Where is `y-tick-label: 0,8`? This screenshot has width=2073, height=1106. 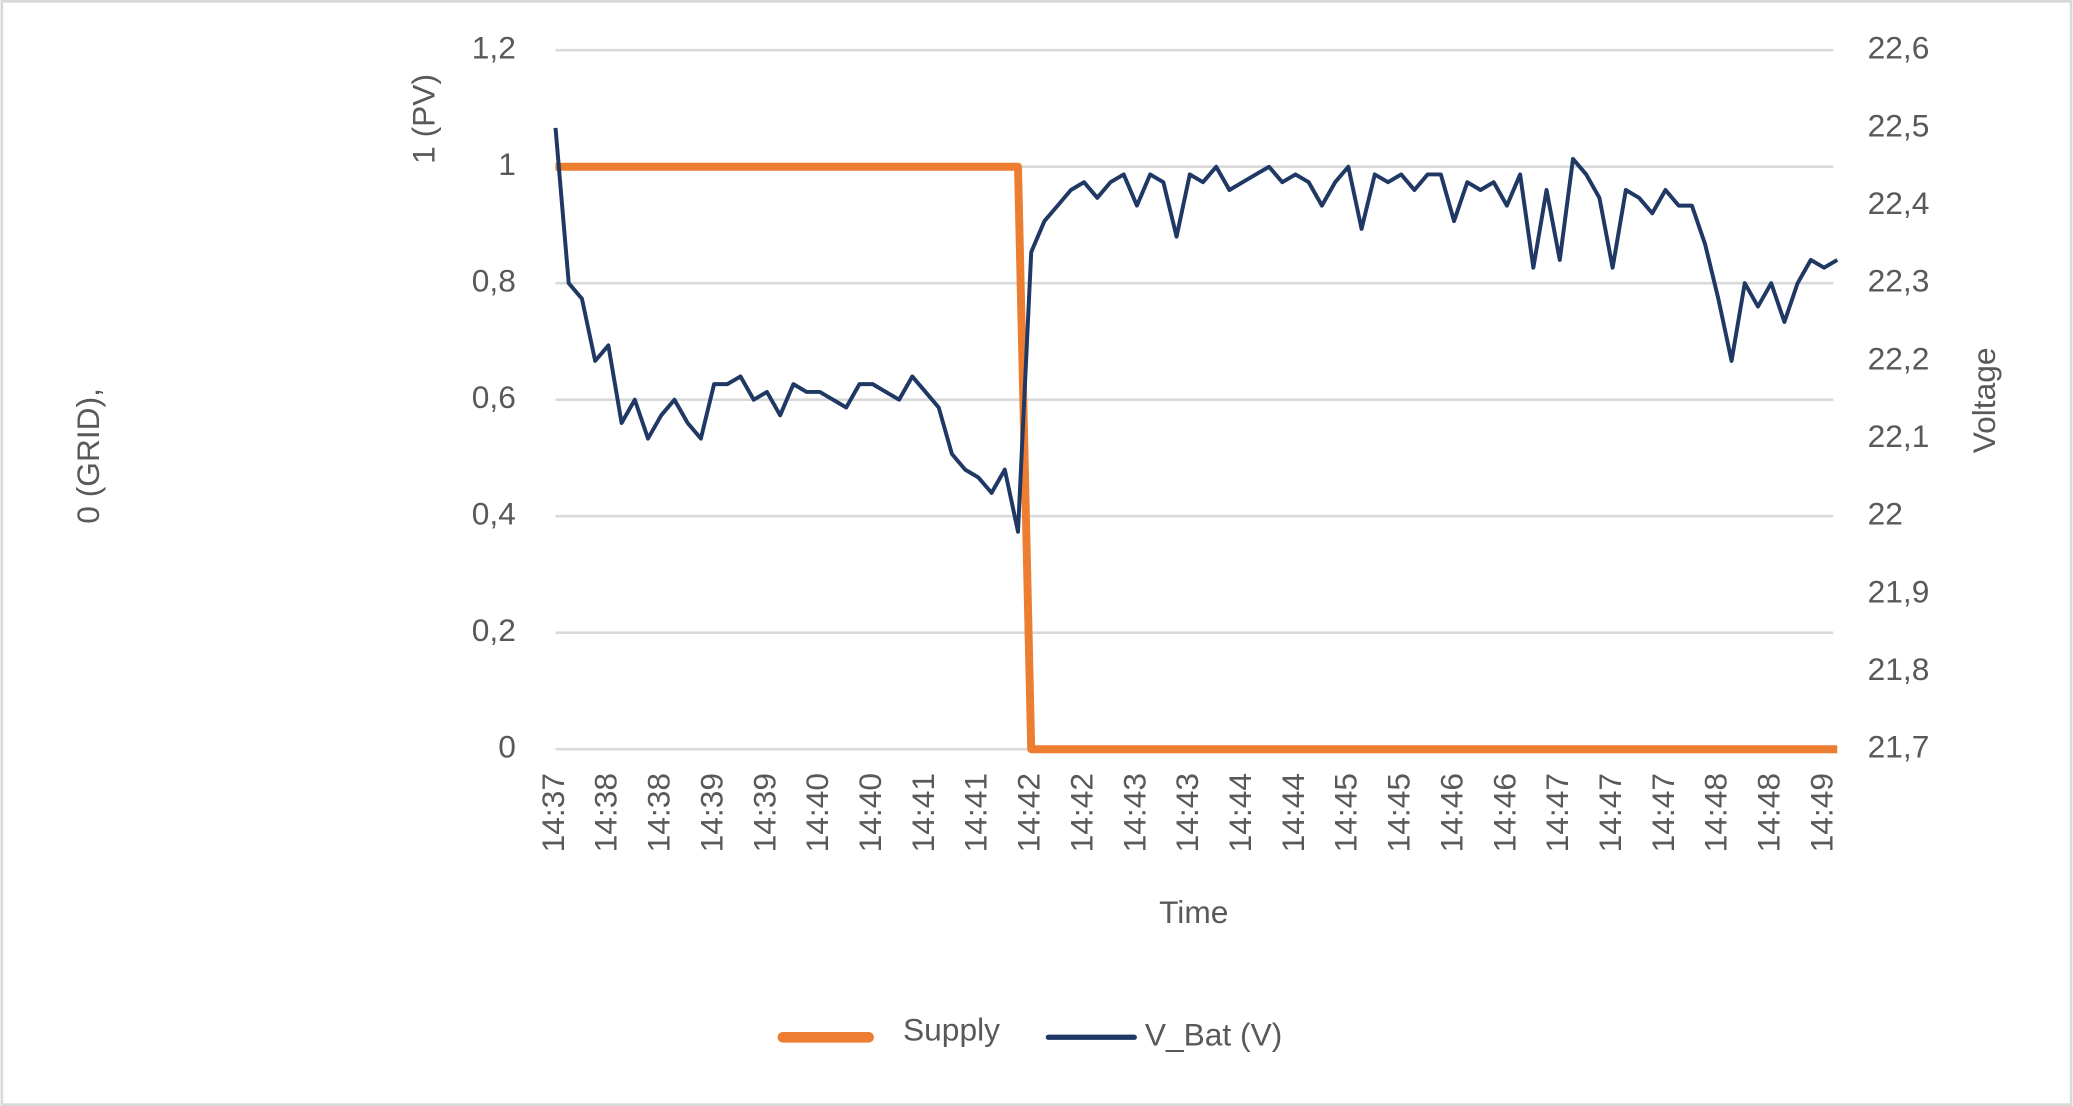
y-tick-label: 0,8 is located at coordinates (494, 281).